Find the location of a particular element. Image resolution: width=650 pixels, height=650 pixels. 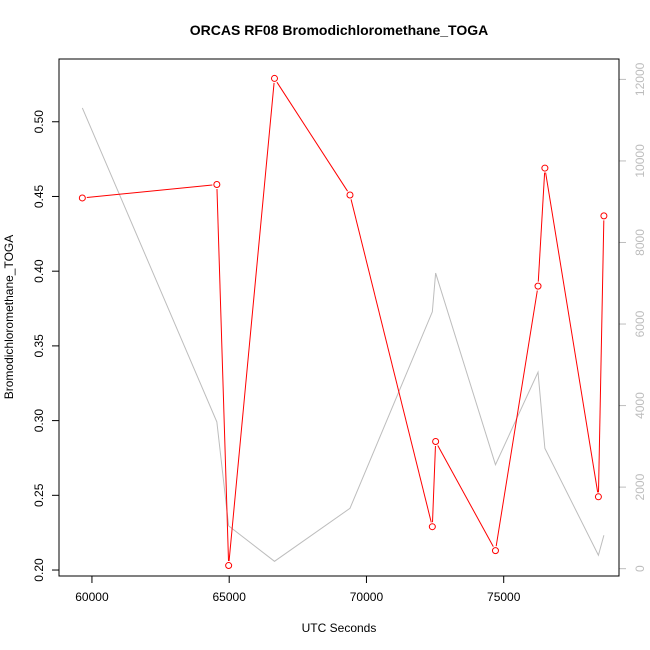

x-tick-label: 75000 is located at coordinates (504, 597).